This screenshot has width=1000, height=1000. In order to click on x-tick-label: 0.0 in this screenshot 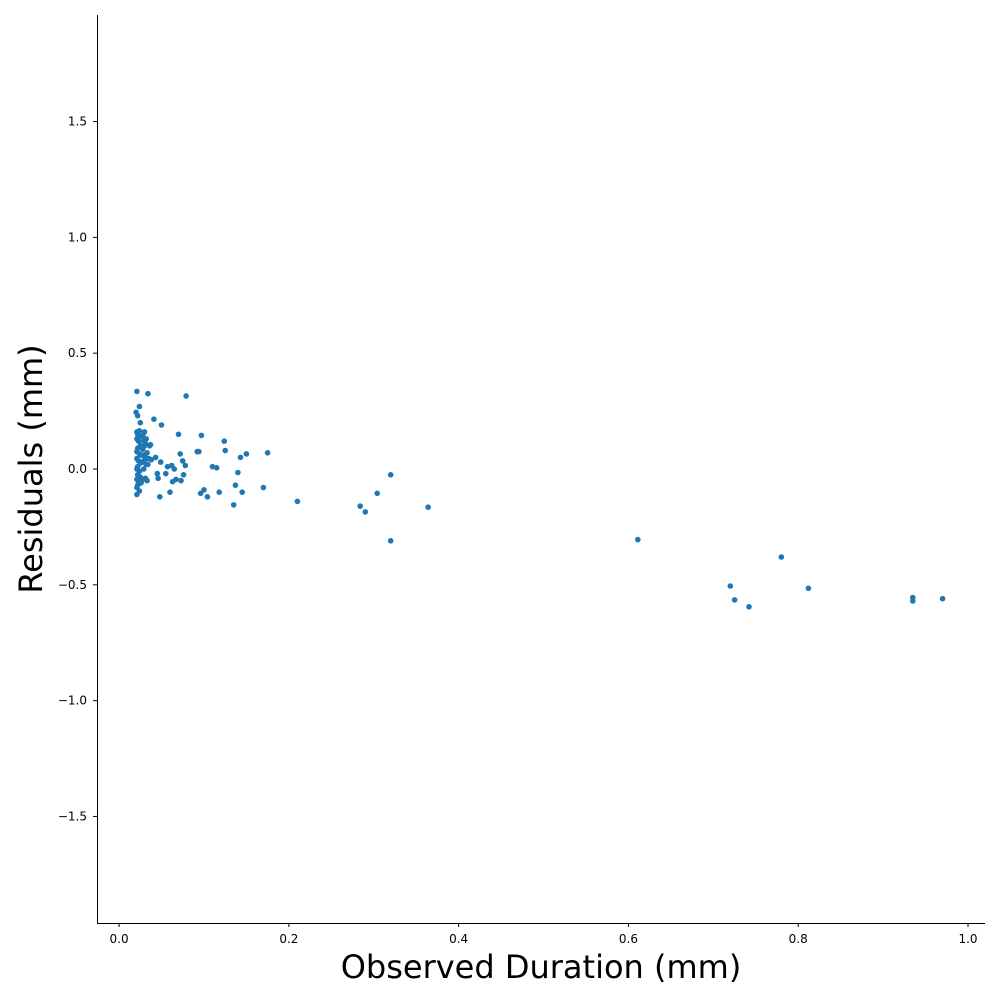, I will do `click(119, 939)`.